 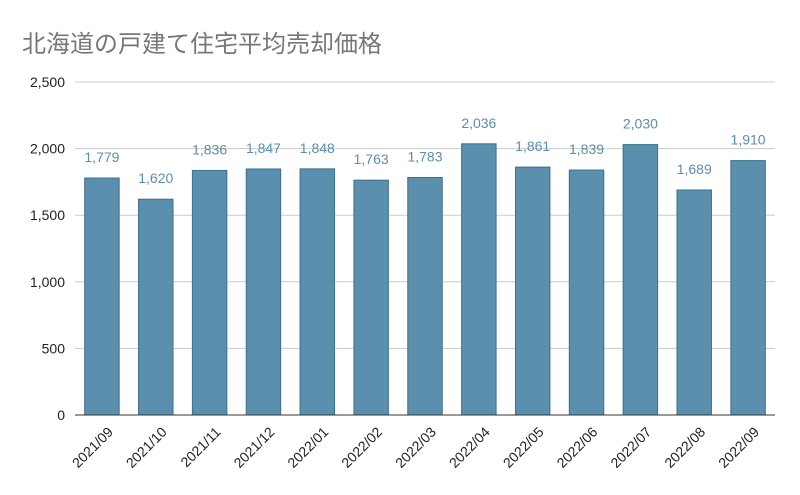 What do you see at coordinates (101, 157) in the screenshot?
I see `data-label: 1,779` at bounding box center [101, 157].